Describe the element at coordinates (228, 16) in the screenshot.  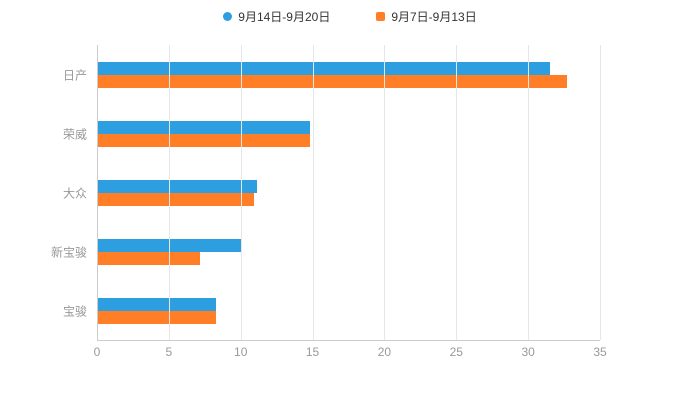
I see `legend-marker-blue-circle-icon` at that location.